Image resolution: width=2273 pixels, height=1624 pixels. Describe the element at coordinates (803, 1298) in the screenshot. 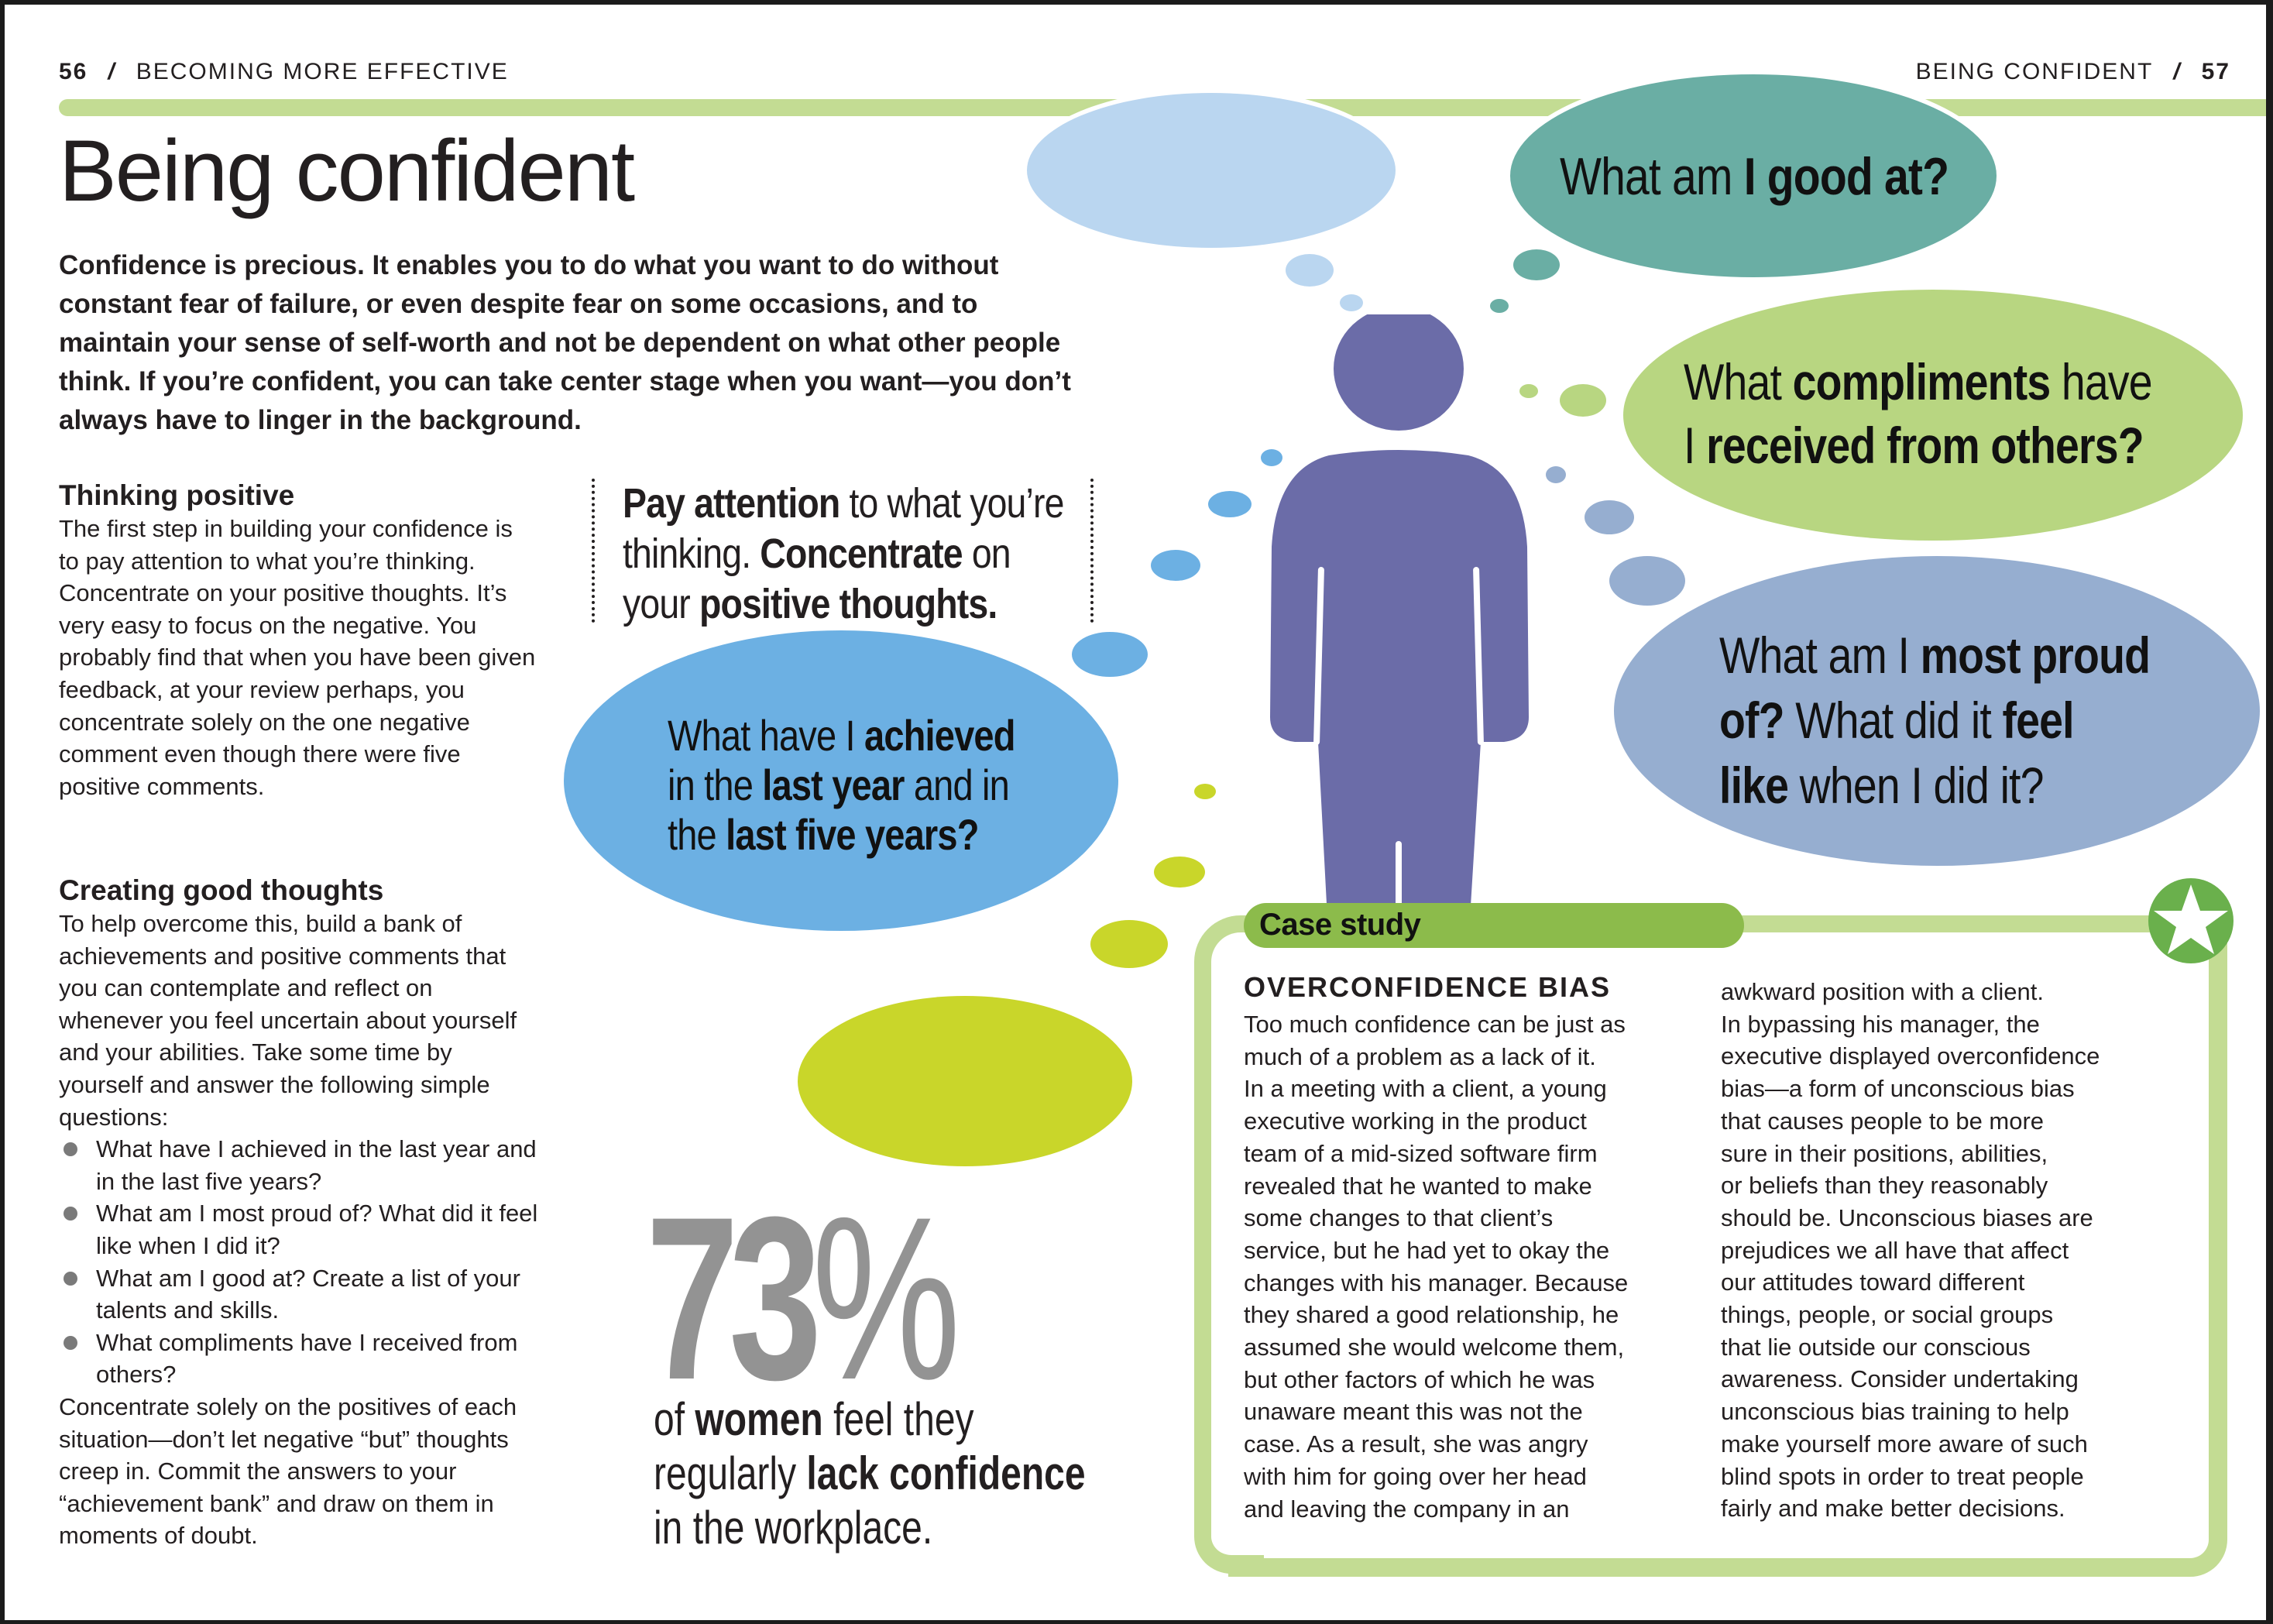

I see `statistic-value: 73%` at that location.